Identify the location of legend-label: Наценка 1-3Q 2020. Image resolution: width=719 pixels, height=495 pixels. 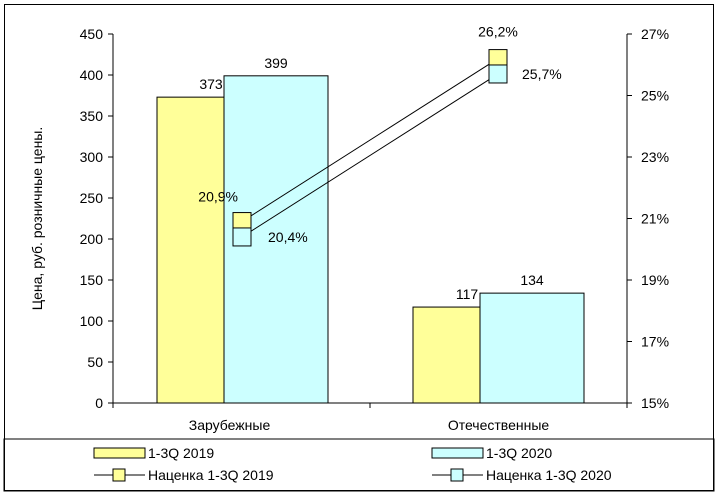
(549, 475).